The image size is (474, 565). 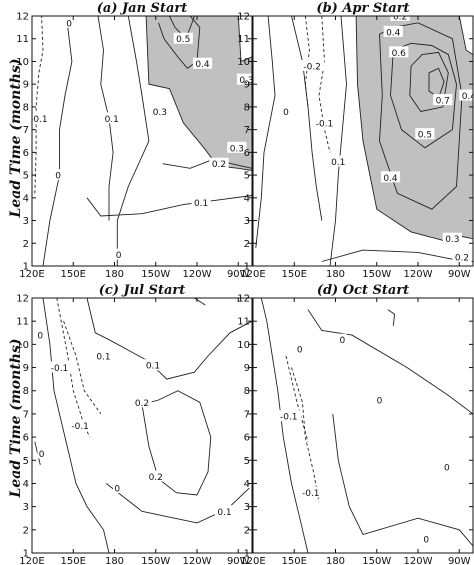 What do you see at coordinates (26, 530) in the screenshot?
I see `y-tick-label: 2` at bounding box center [26, 530].